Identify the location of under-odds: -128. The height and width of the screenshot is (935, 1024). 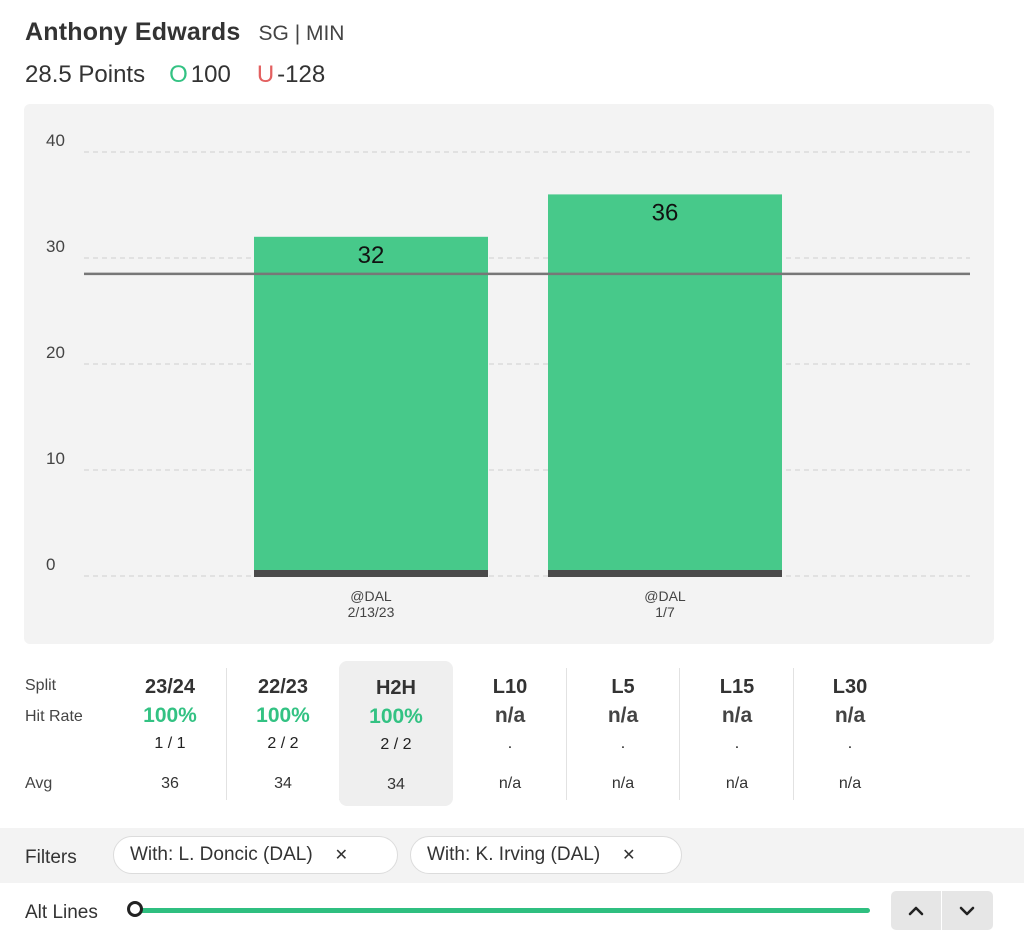
(301, 74).